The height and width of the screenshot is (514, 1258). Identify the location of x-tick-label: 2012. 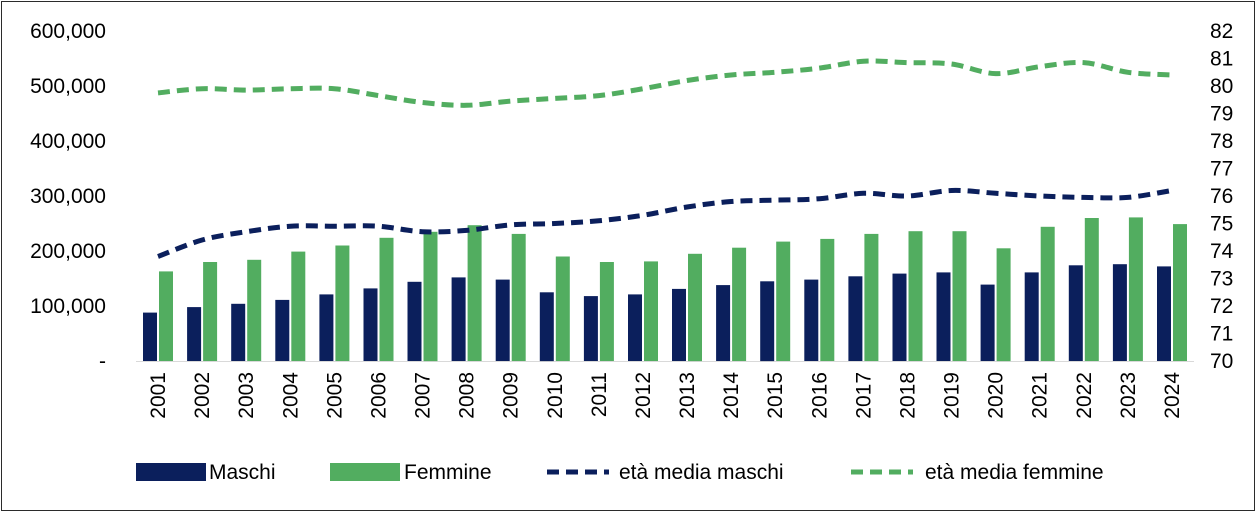
(643, 395).